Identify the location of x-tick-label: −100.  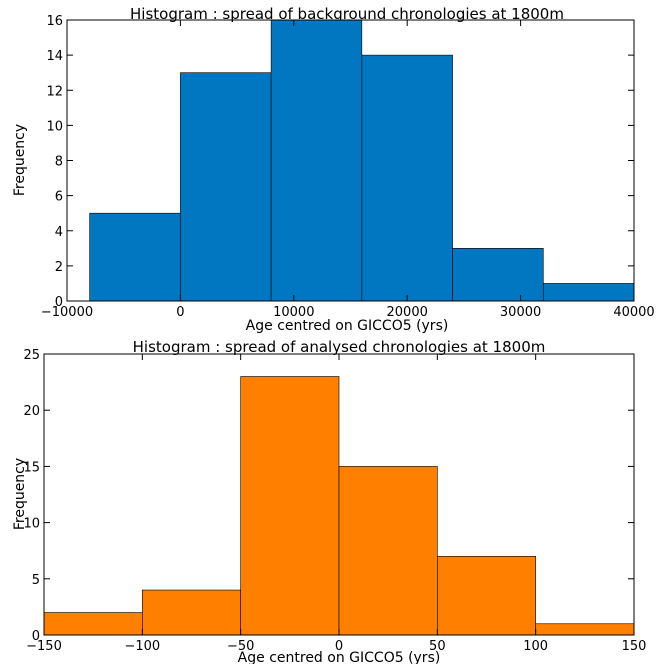
(142, 646).